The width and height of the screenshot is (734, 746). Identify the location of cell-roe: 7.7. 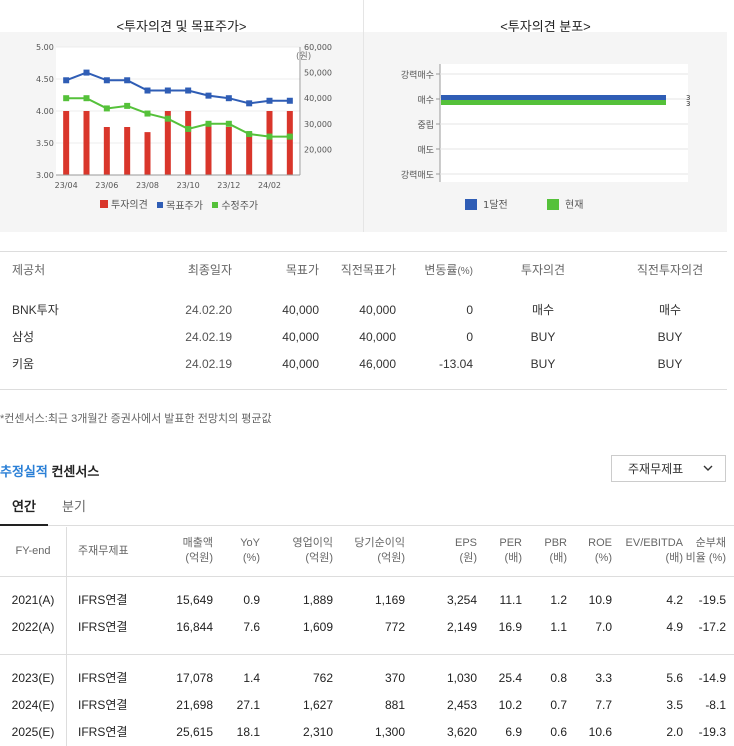
(603, 704).